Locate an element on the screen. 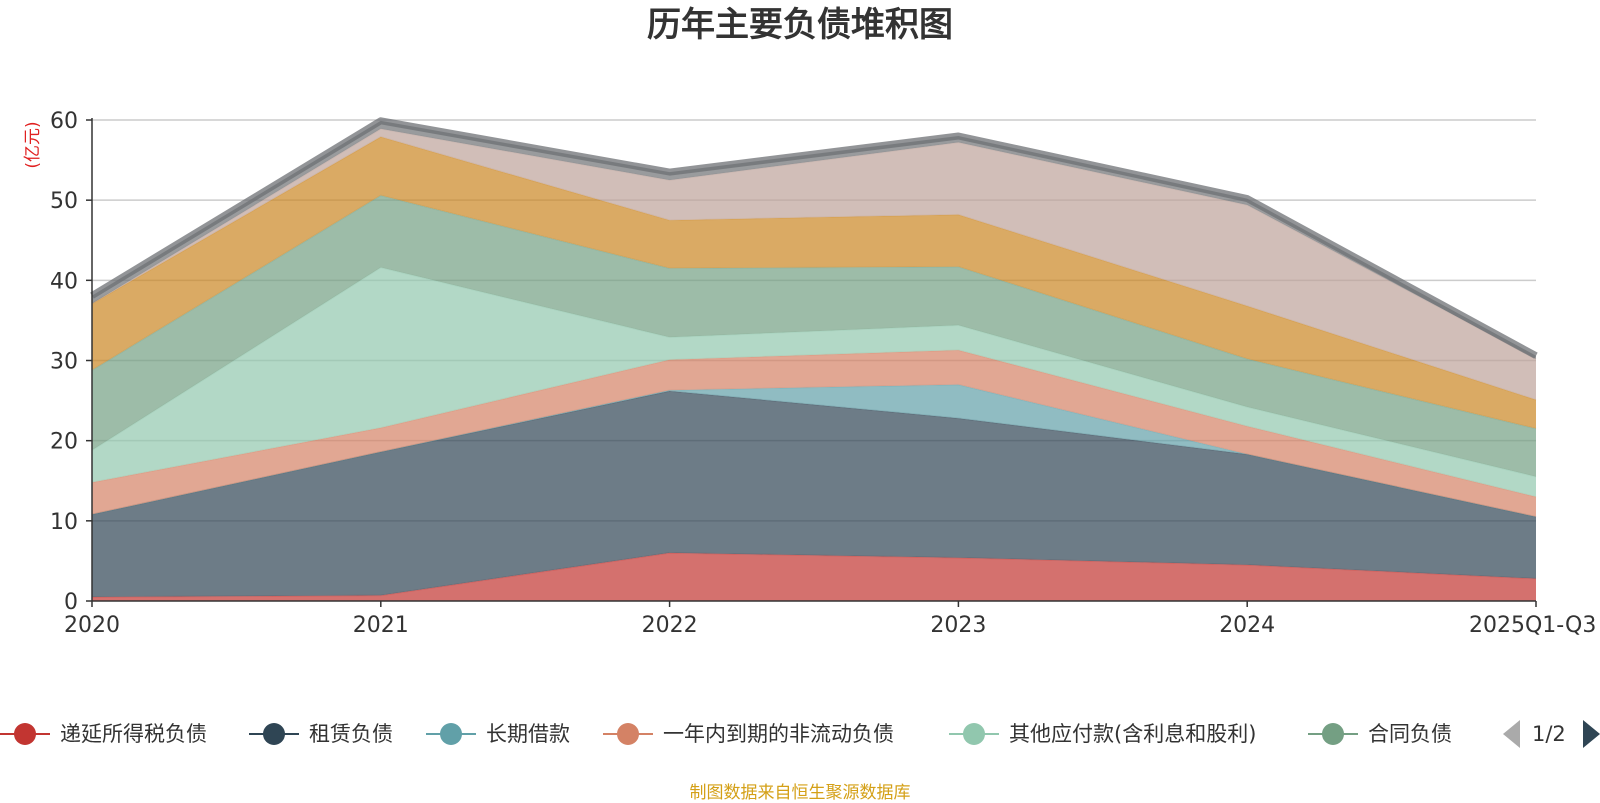 The image size is (1600, 803). legend-label: 租赁负债 is located at coordinates (351, 734).